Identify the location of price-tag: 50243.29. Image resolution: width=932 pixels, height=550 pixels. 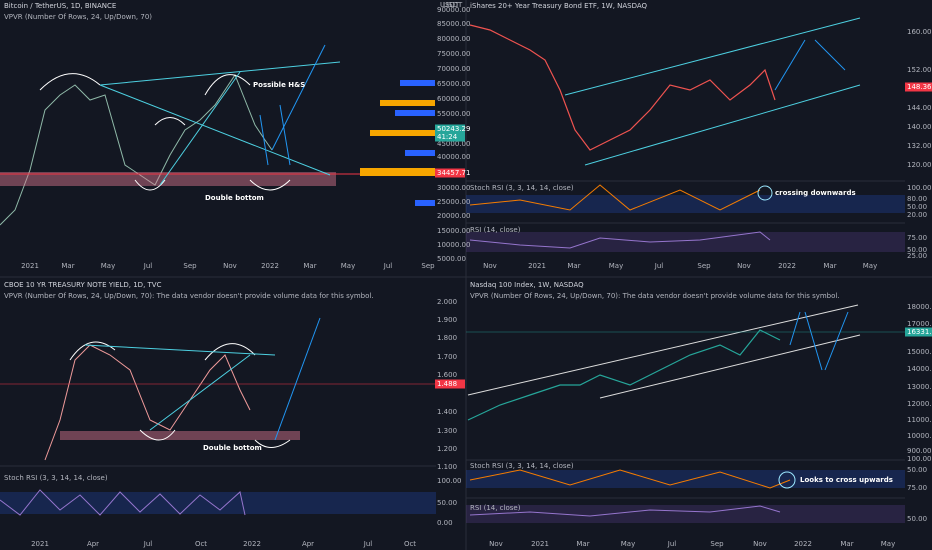
(453, 129).